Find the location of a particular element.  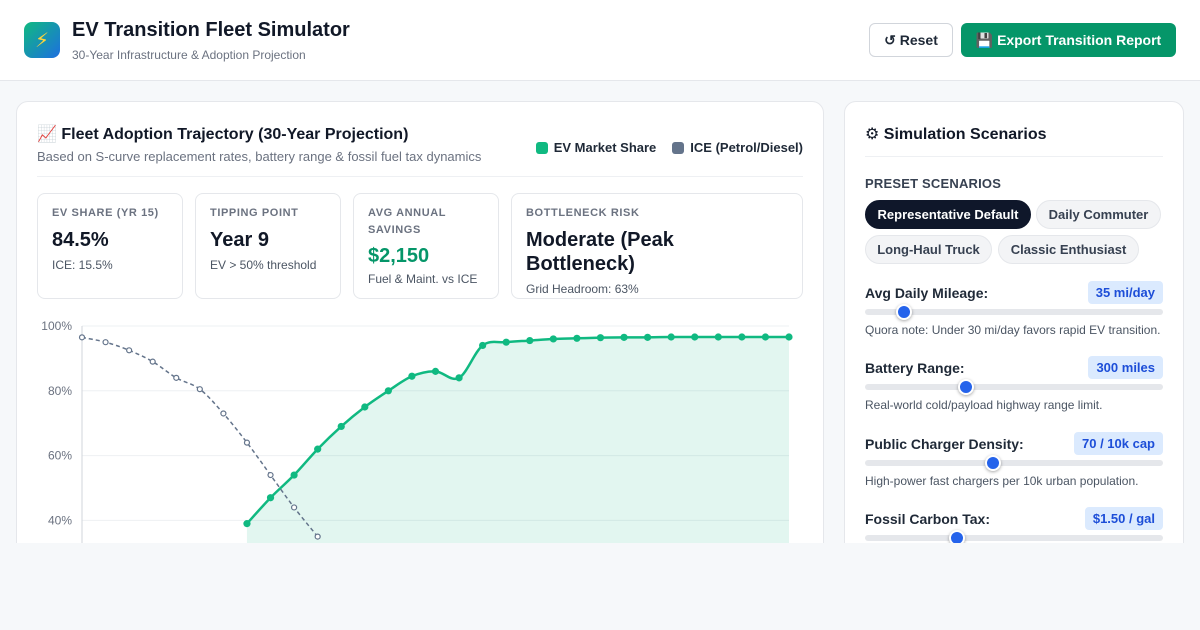

legend-item-ev: EV Market Share is located at coordinates (596, 147).